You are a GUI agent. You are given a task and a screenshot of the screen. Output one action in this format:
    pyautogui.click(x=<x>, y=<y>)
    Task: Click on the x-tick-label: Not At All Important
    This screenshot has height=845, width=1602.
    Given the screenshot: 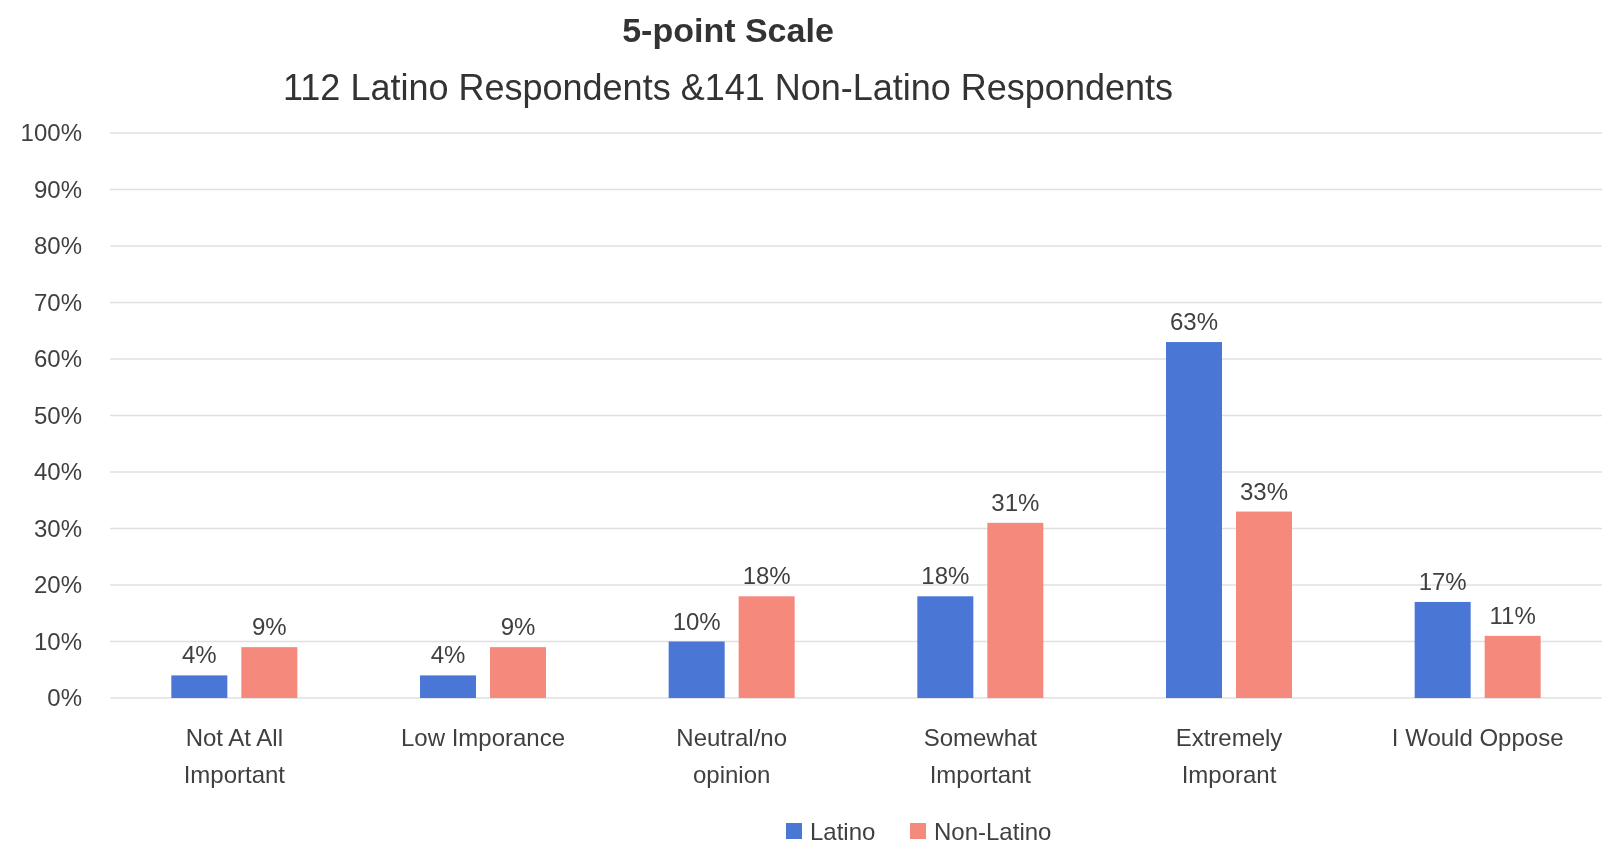 What is the action you would take?
    pyautogui.click(x=234, y=756)
    